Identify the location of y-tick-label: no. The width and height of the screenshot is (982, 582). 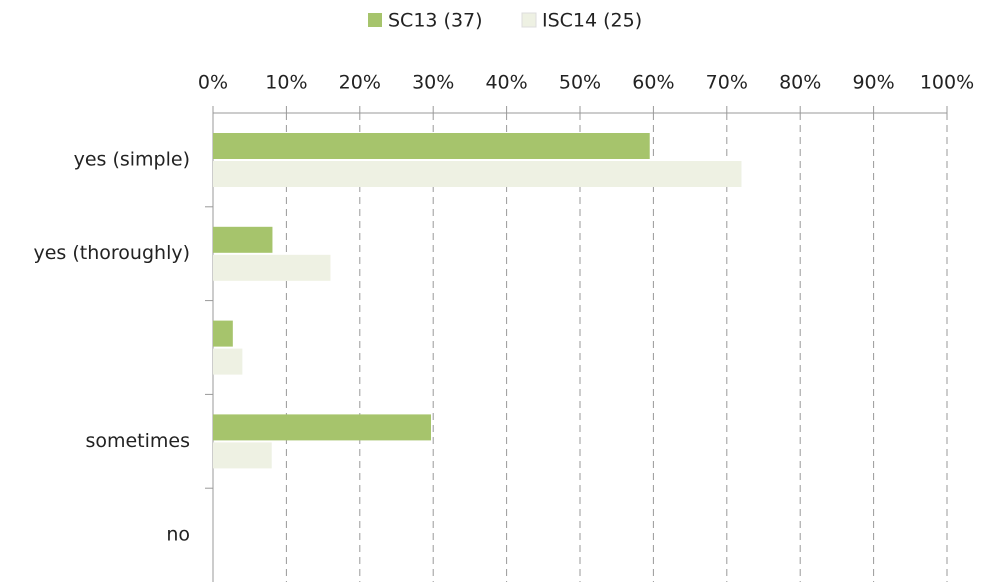
(178, 535).